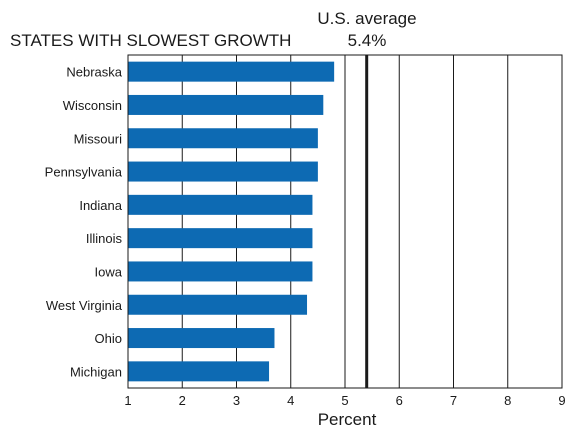  Describe the element at coordinates (182, 400) in the screenshot. I see `x-tick-label: 2` at that location.